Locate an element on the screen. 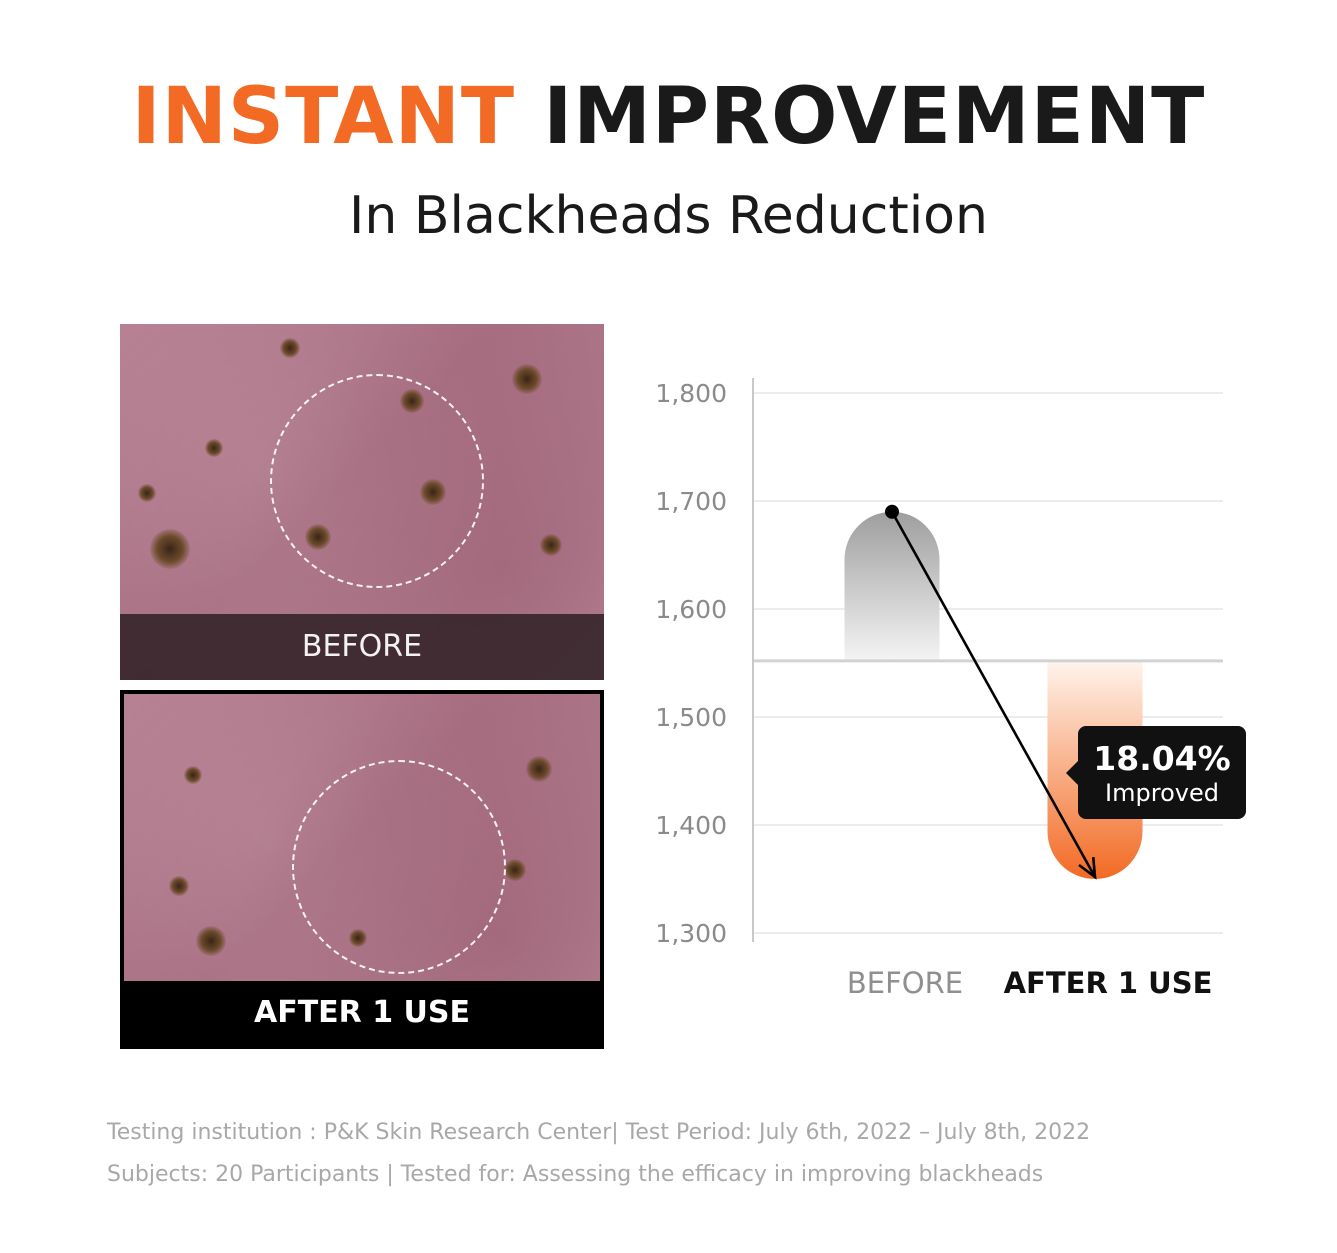  page-title: INSTANT IMPROVEMENT is located at coordinates (668, 117).